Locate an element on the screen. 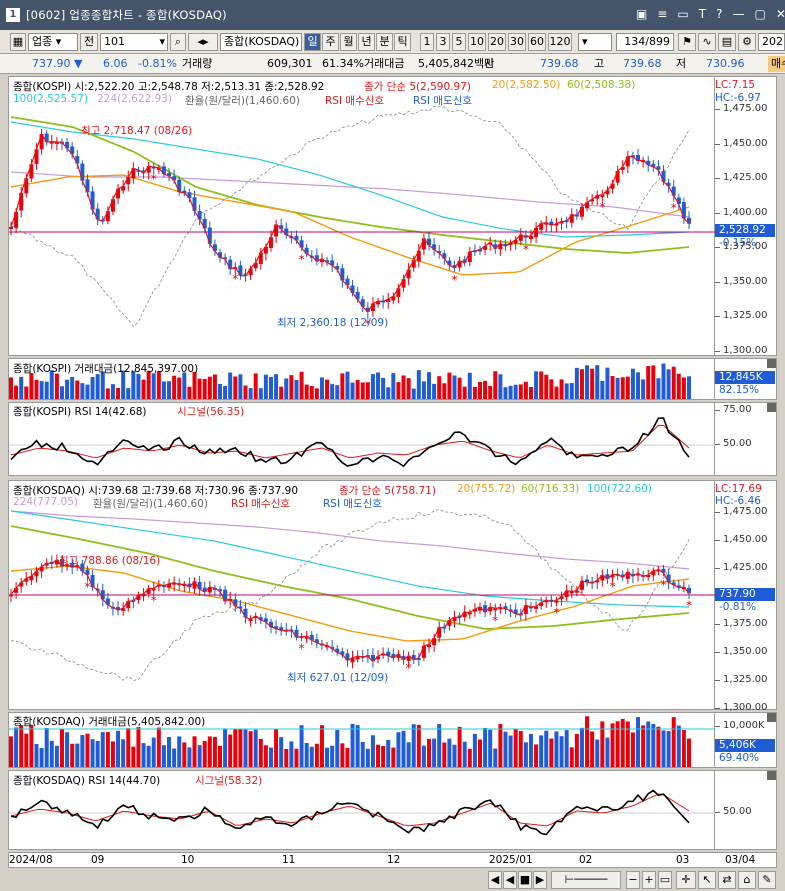  link-icon: ▭ is located at coordinates (683, 14).